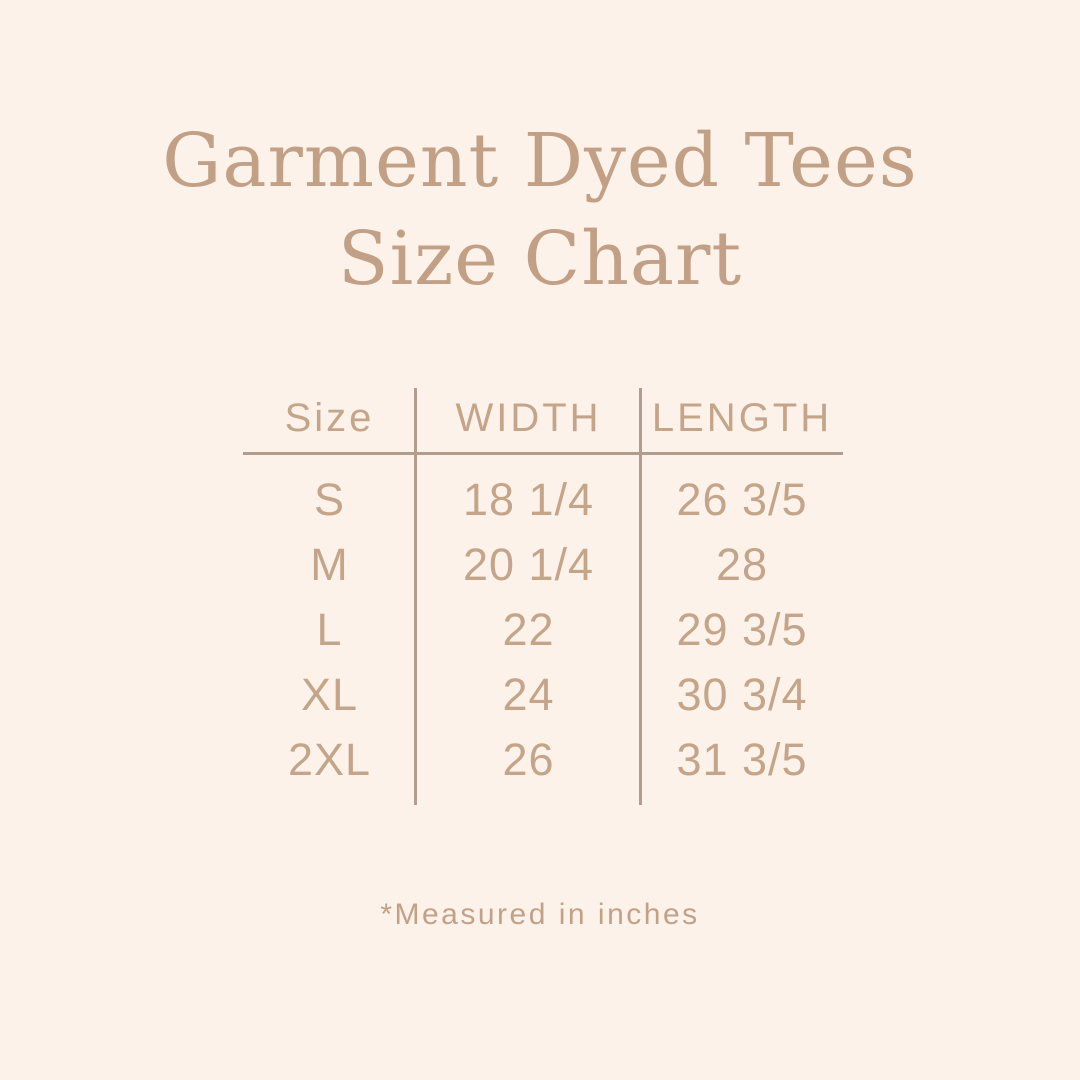 This screenshot has height=1080, width=1080. I want to click on cell-width: 20 1/4, so click(528, 564).